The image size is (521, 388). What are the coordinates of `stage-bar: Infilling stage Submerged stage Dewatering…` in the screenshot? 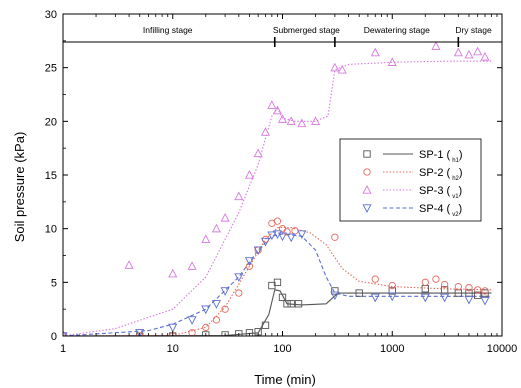 It's located at (282, 36).